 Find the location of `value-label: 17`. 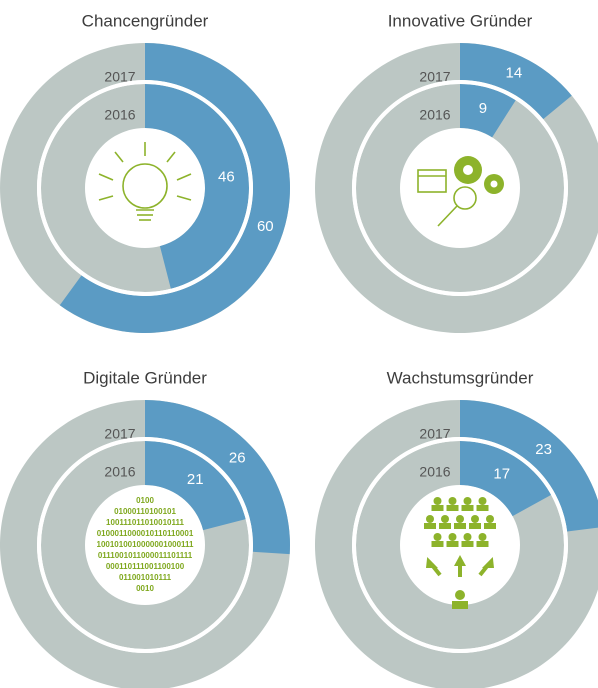

value-label: 17 is located at coordinates (501, 473).